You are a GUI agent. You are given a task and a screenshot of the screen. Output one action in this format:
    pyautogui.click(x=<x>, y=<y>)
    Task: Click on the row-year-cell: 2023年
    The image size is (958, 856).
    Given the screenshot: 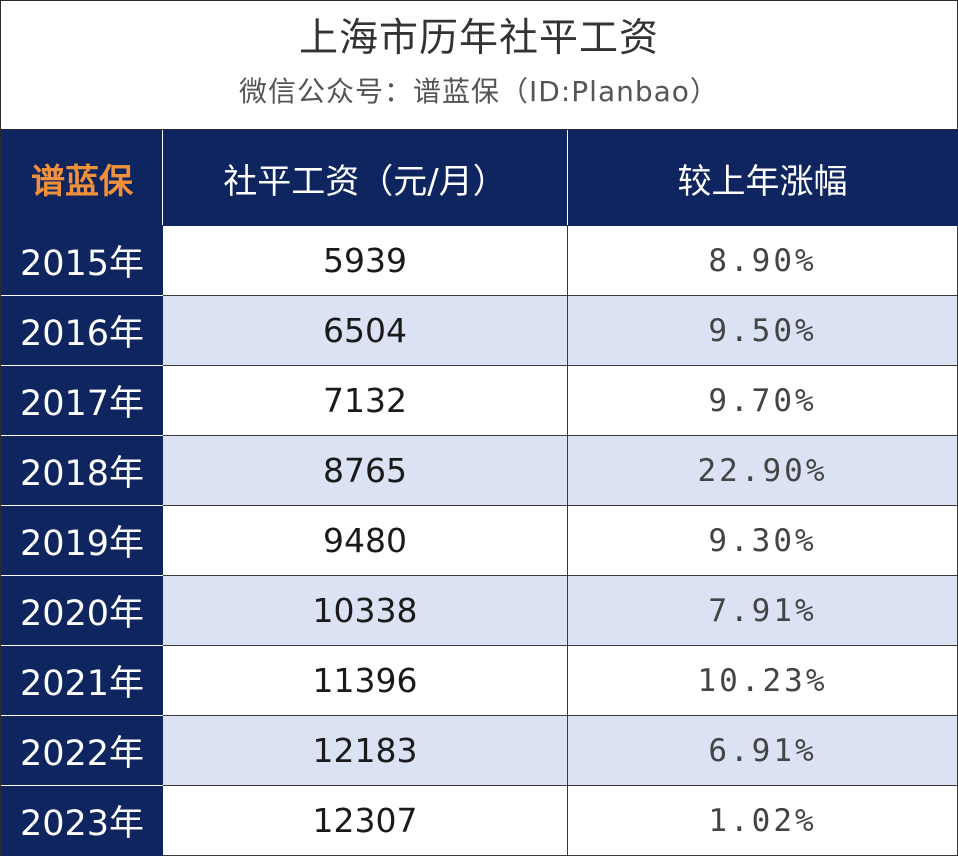 What is the action you would take?
    pyautogui.click(x=82, y=820)
    